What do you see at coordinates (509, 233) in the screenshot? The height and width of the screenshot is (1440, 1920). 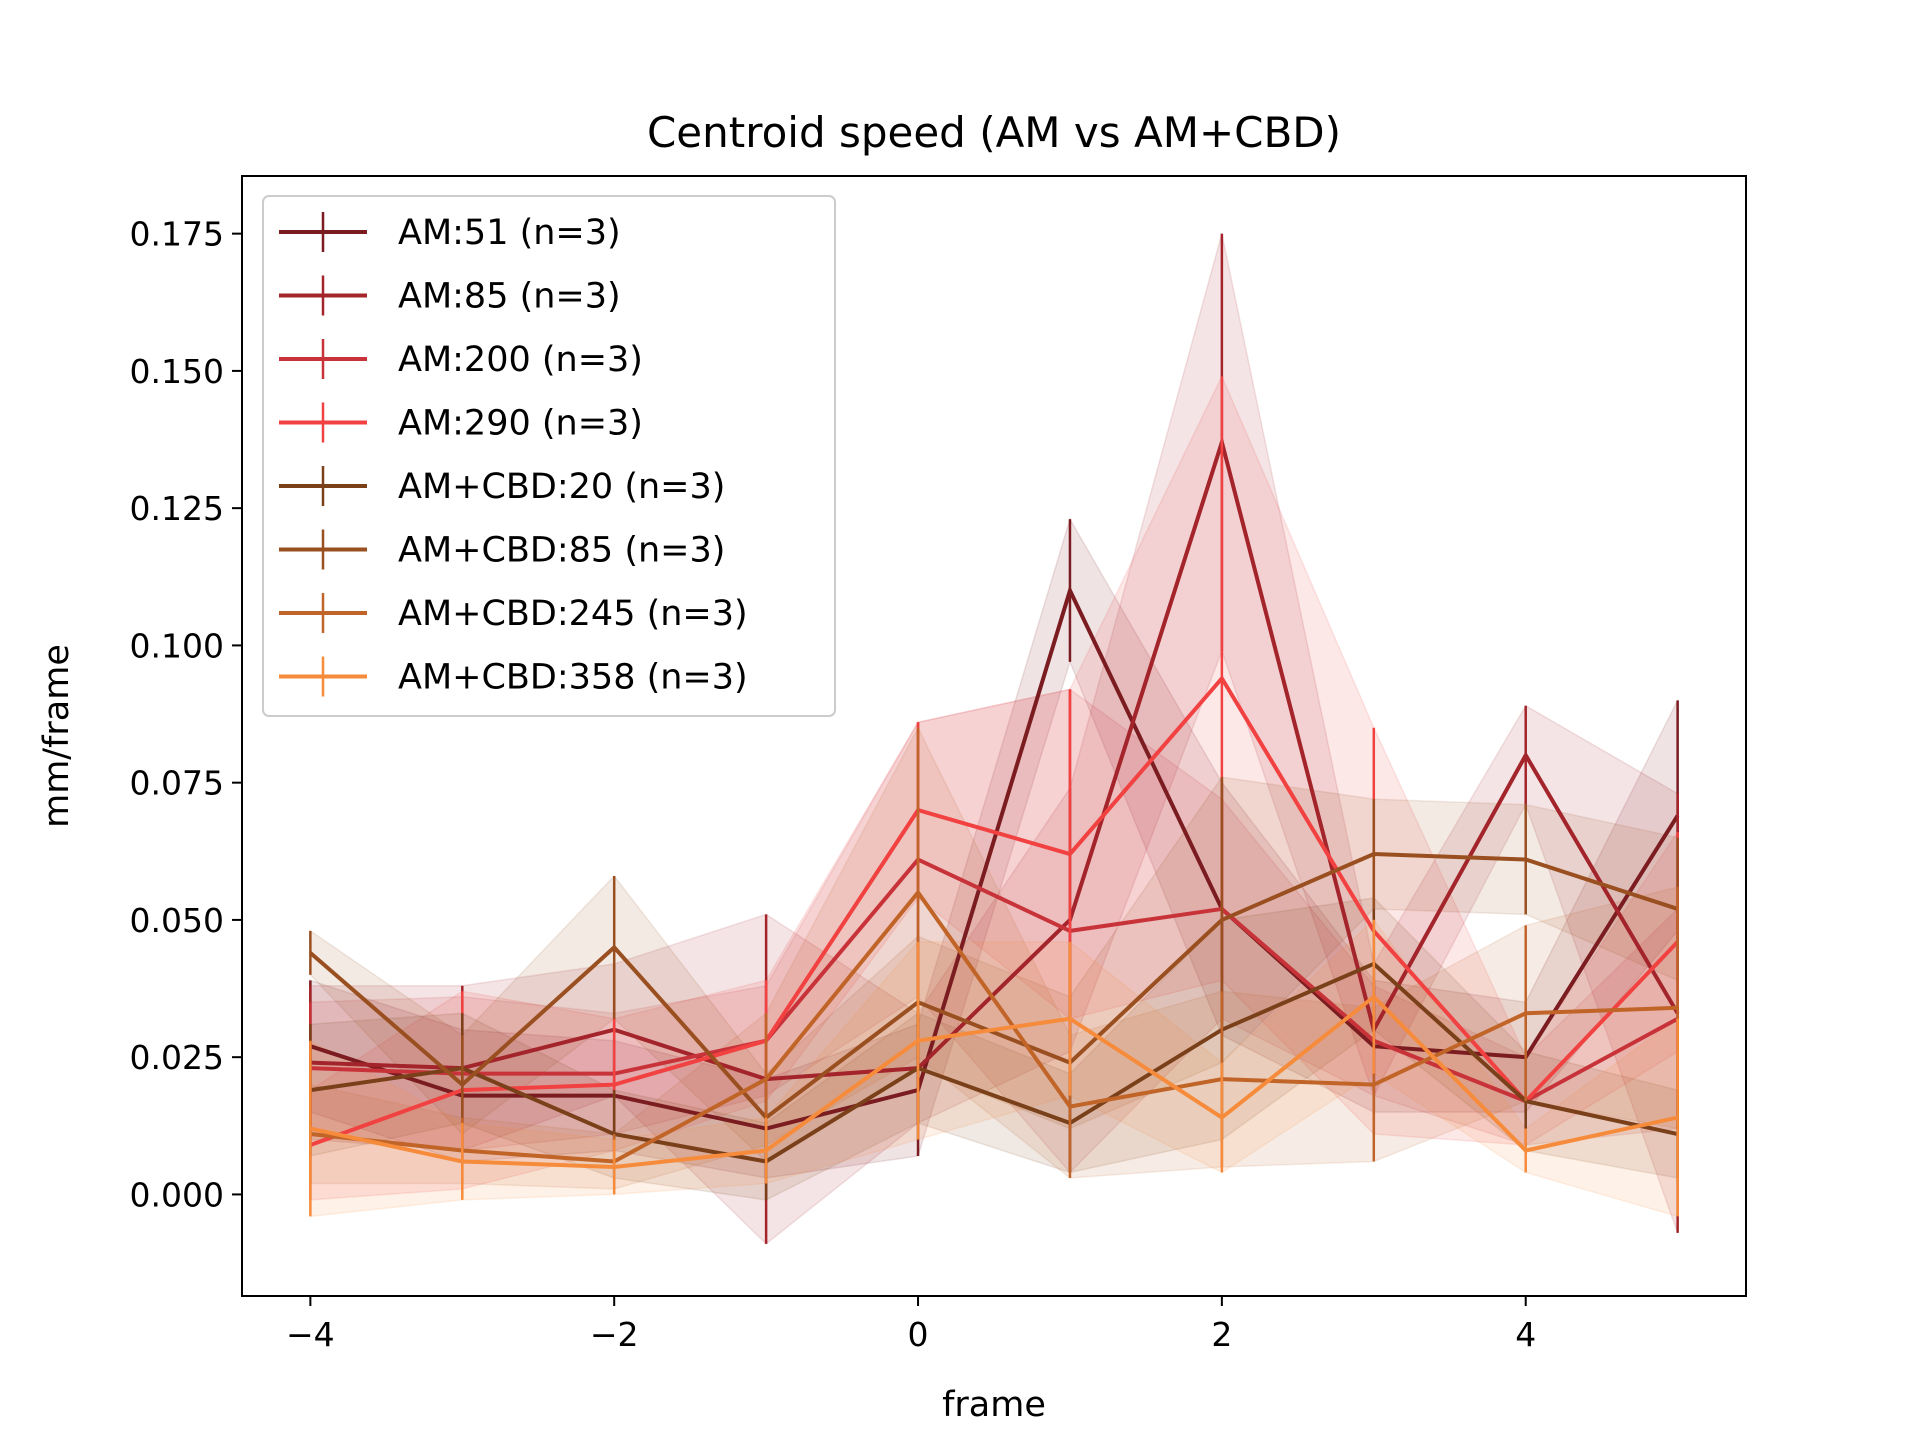 I see `legend-label: AM:51 (n=3)` at bounding box center [509, 233].